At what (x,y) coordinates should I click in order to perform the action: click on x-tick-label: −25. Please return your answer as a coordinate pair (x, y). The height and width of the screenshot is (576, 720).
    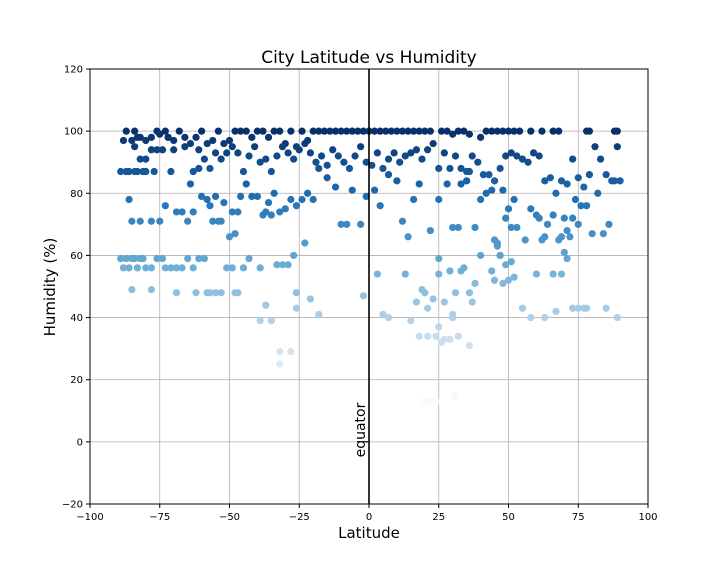
    Looking at the image, I should click on (299, 517).